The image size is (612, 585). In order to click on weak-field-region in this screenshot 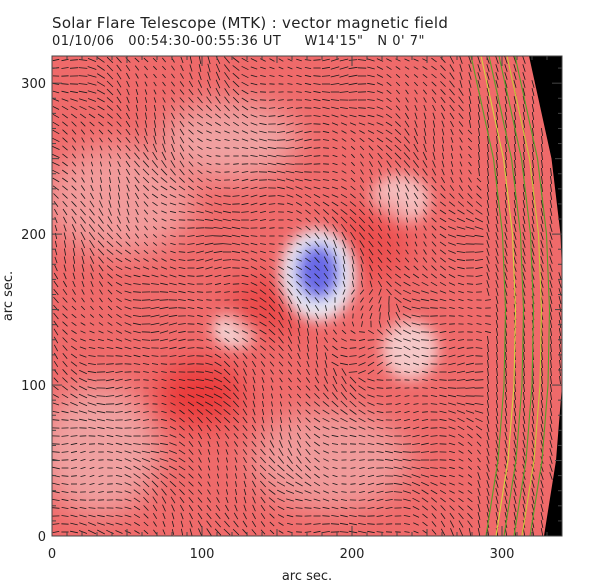, I will do `click(106, 450)`.